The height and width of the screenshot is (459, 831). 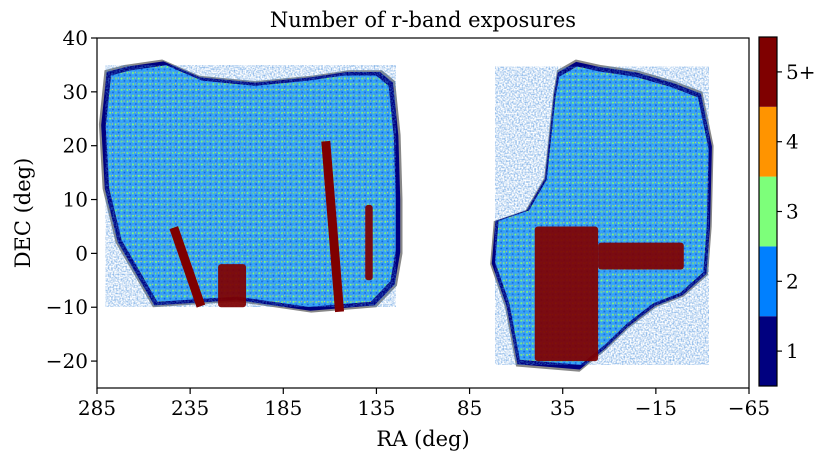 What do you see at coordinates (75, 38) in the screenshot?
I see `y-tick-label: 40` at bounding box center [75, 38].